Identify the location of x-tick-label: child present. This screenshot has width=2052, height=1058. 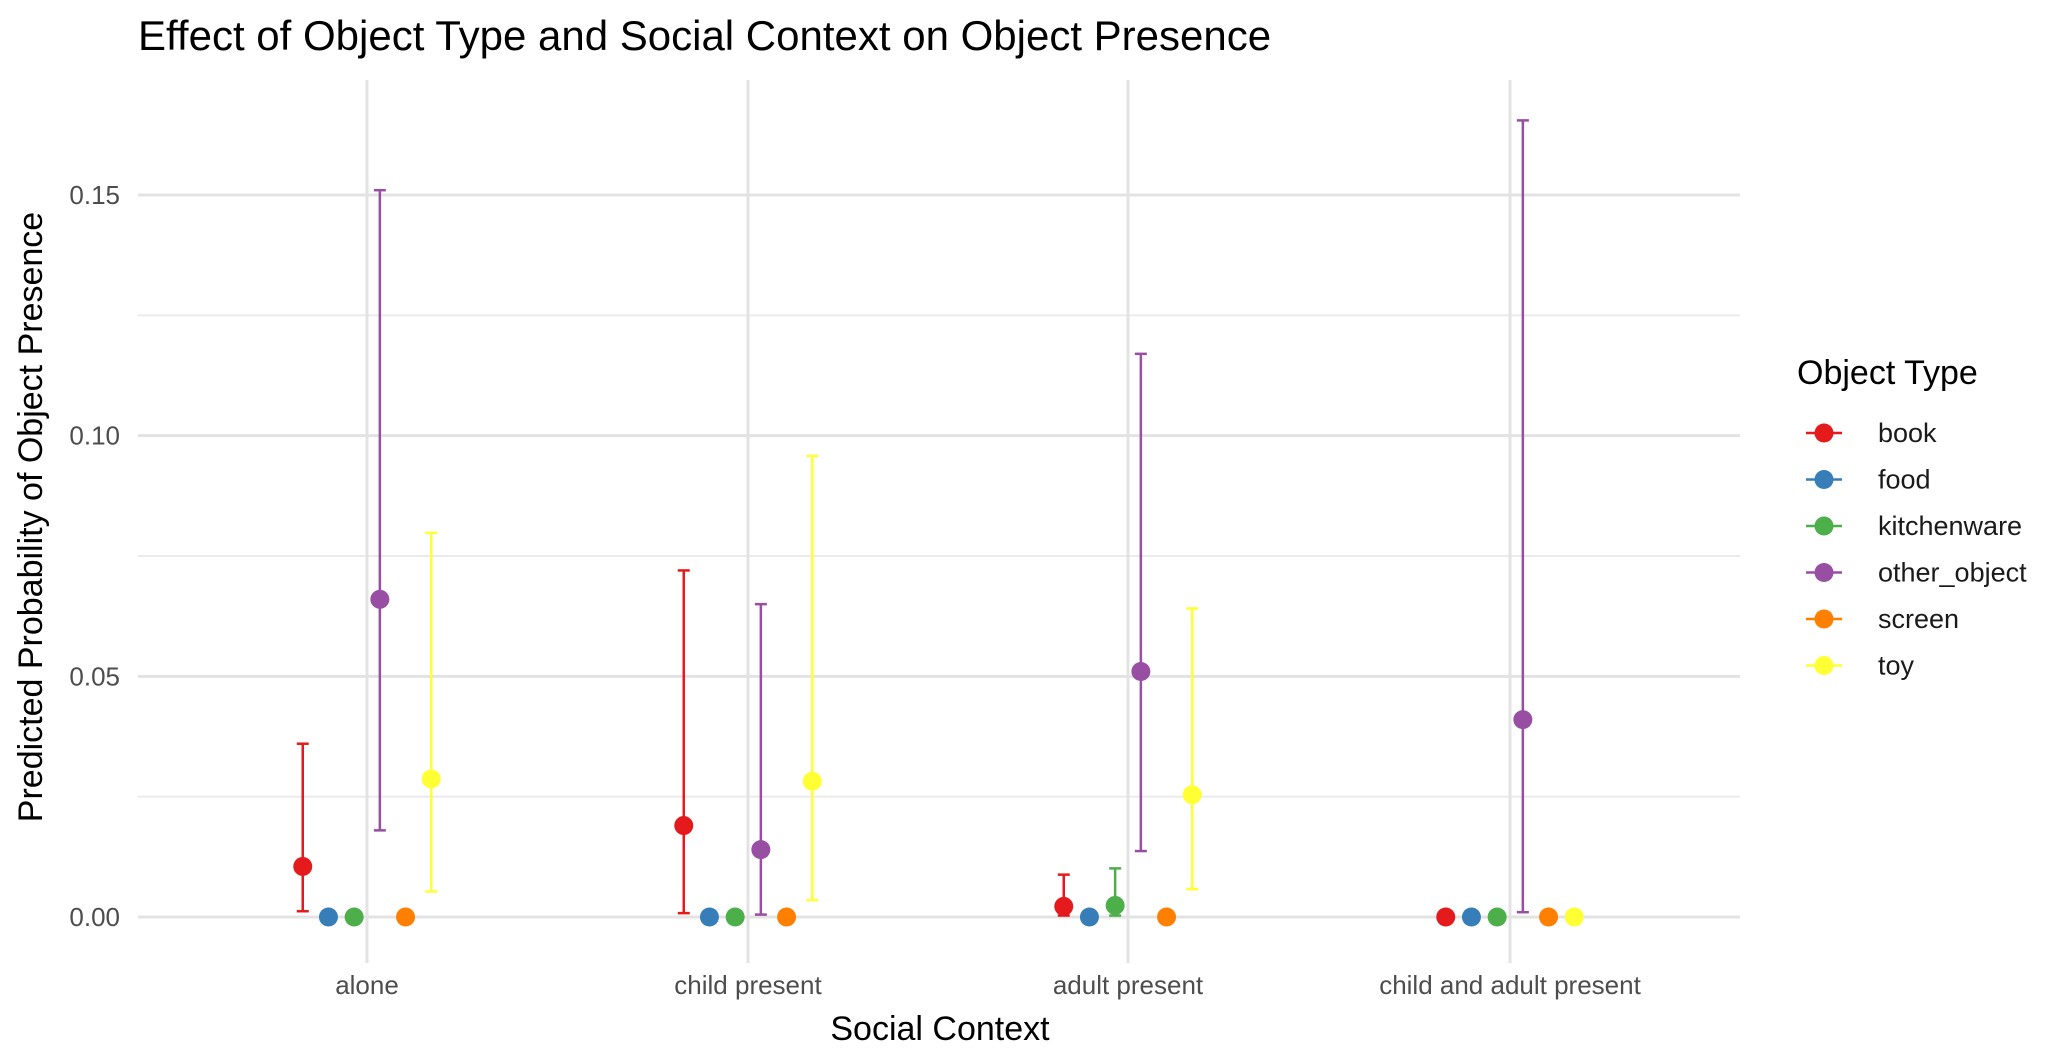
(748, 985).